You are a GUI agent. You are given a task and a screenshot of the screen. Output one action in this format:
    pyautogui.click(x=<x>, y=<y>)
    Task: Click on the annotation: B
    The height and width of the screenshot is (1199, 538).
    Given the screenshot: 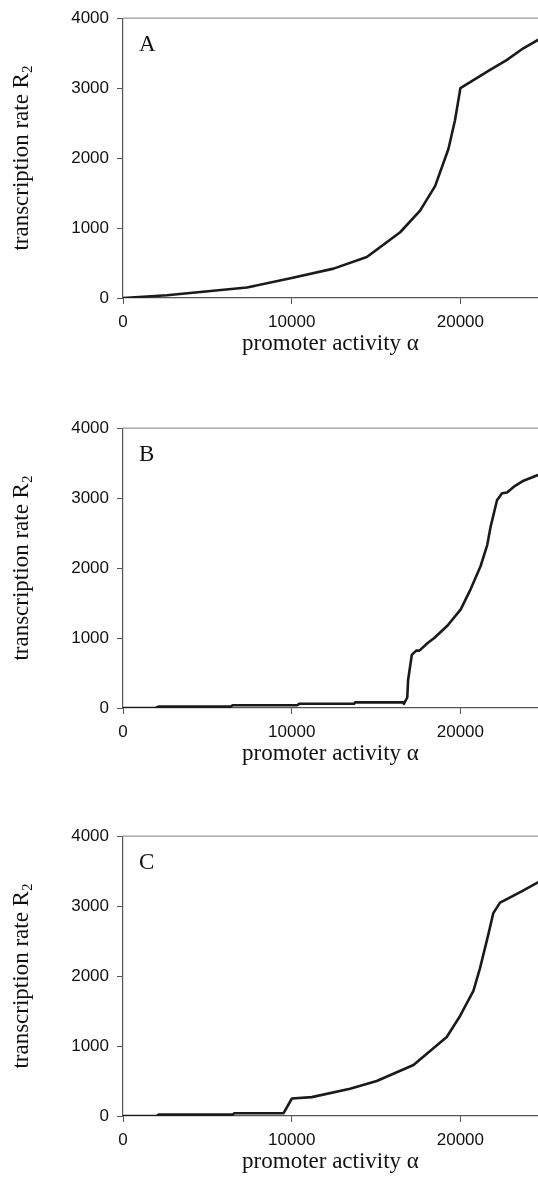 What is the action you would take?
    pyautogui.click(x=147, y=454)
    